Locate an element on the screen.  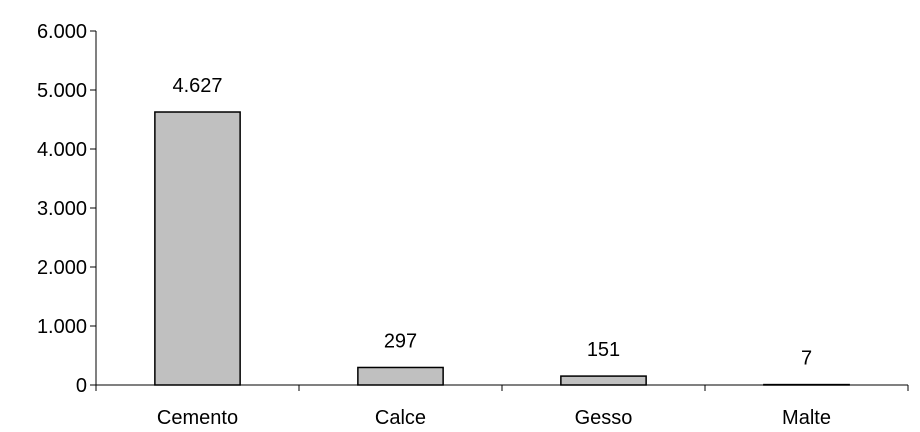
y-tick-label: 1.000 is located at coordinates (62, 327).